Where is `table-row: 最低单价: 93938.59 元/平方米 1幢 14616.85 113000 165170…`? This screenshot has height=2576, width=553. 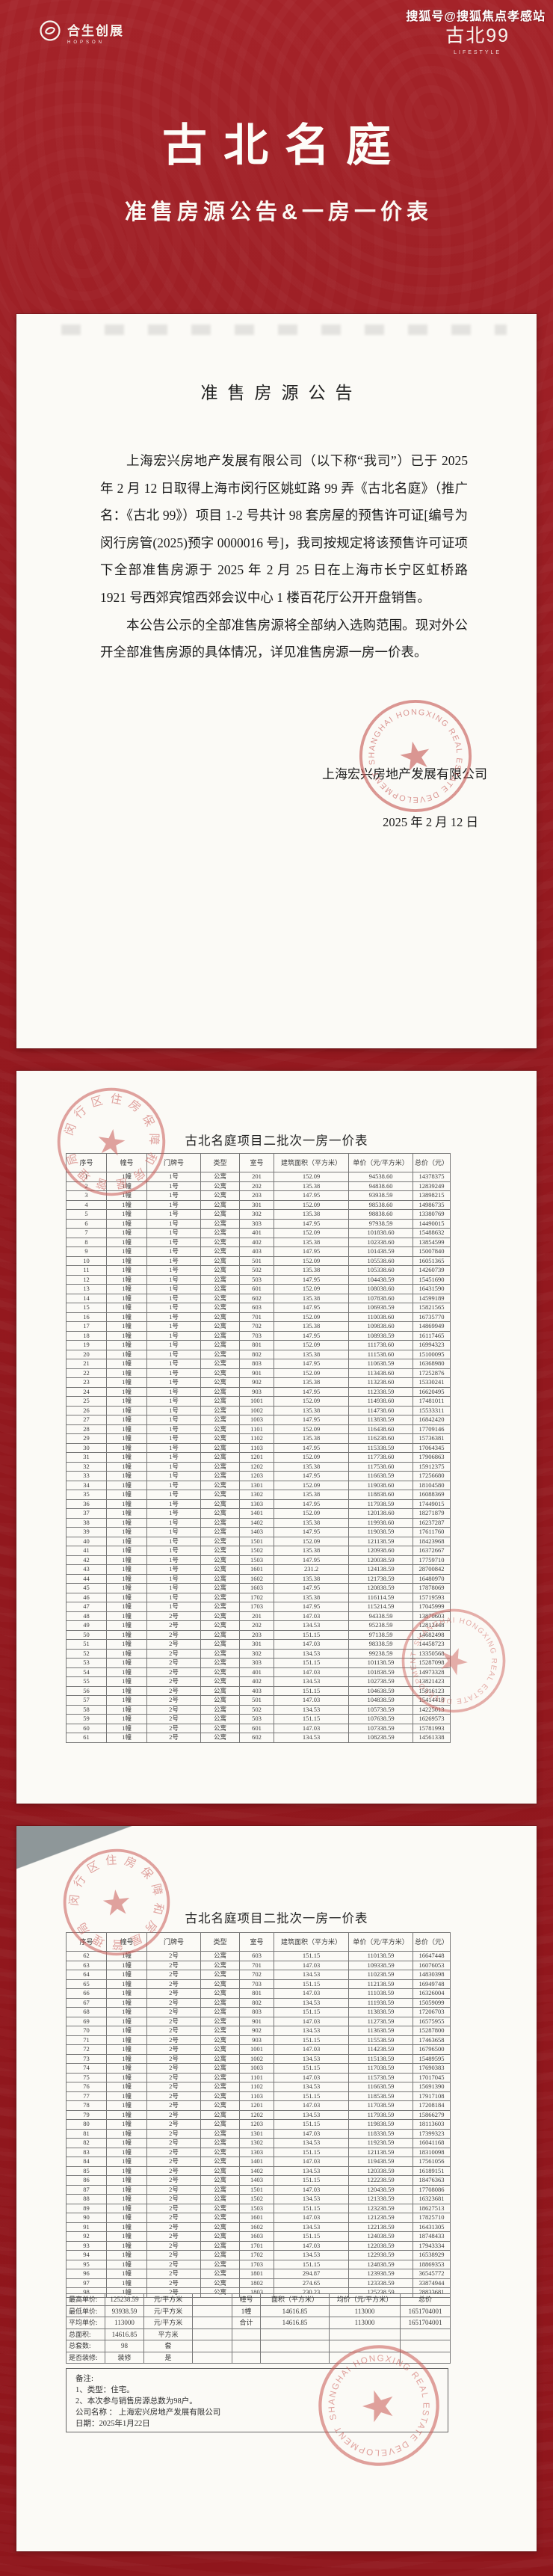
table-row: 最低单价: 93938.59 元/平方米 1幢 14616.85 113000 165170… is located at coordinates (258, 2311).